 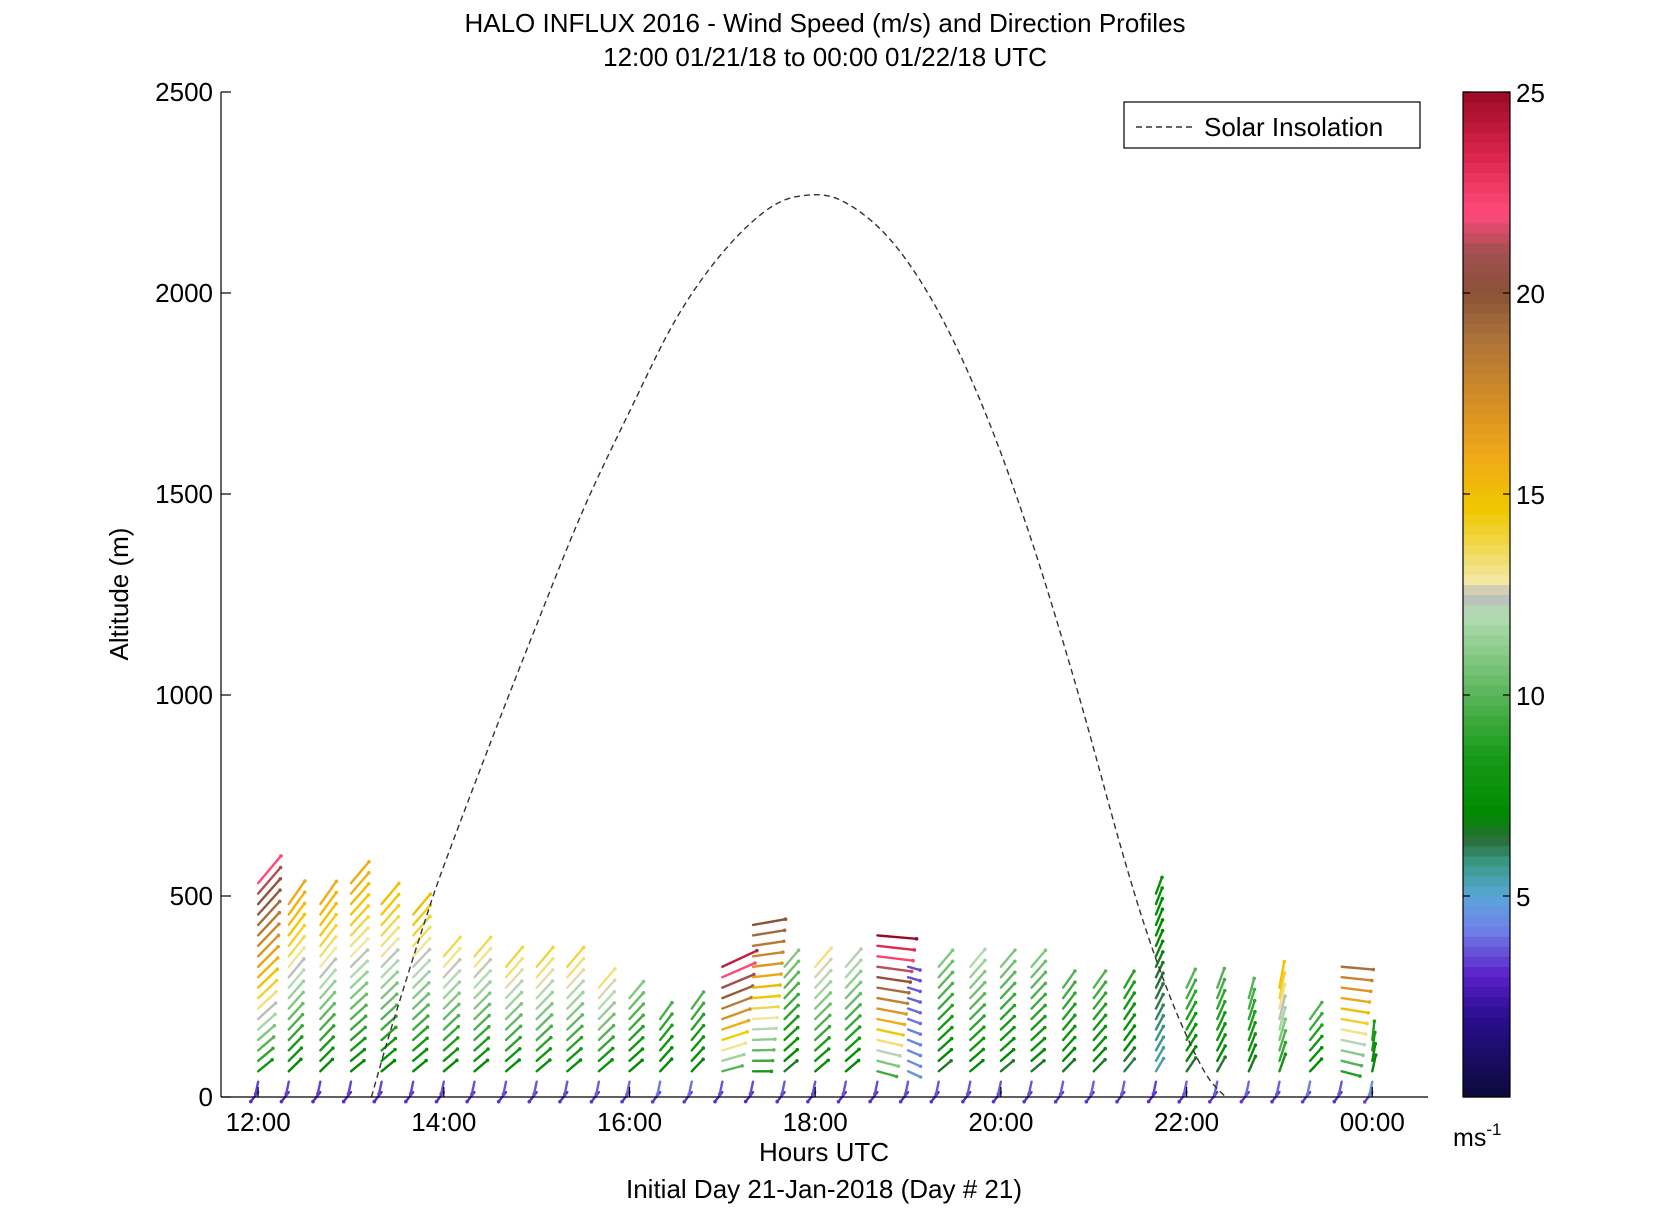 What do you see at coordinates (1530, 93) in the screenshot?
I see `colorbar-tick-label: 25` at bounding box center [1530, 93].